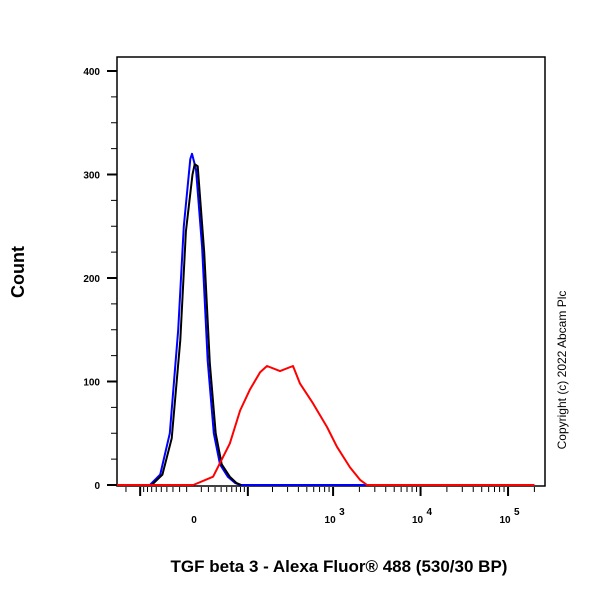 Image resolution: width=600 pixels, height=600 pixels. Describe the element at coordinates (91, 176) in the screenshot. I see `y-tick-label: 300` at that location.